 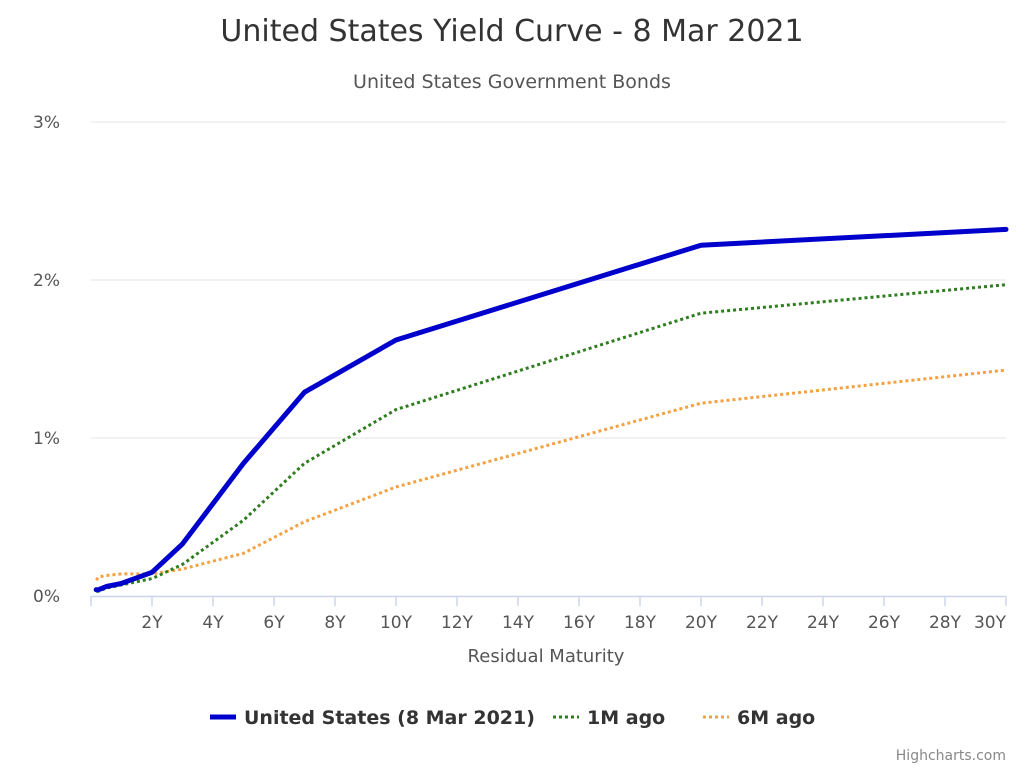 What do you see at coordinates (762, 623) in the screenshot?
I see `x-tick-label: 22Y` at bounding box center [762, 623].